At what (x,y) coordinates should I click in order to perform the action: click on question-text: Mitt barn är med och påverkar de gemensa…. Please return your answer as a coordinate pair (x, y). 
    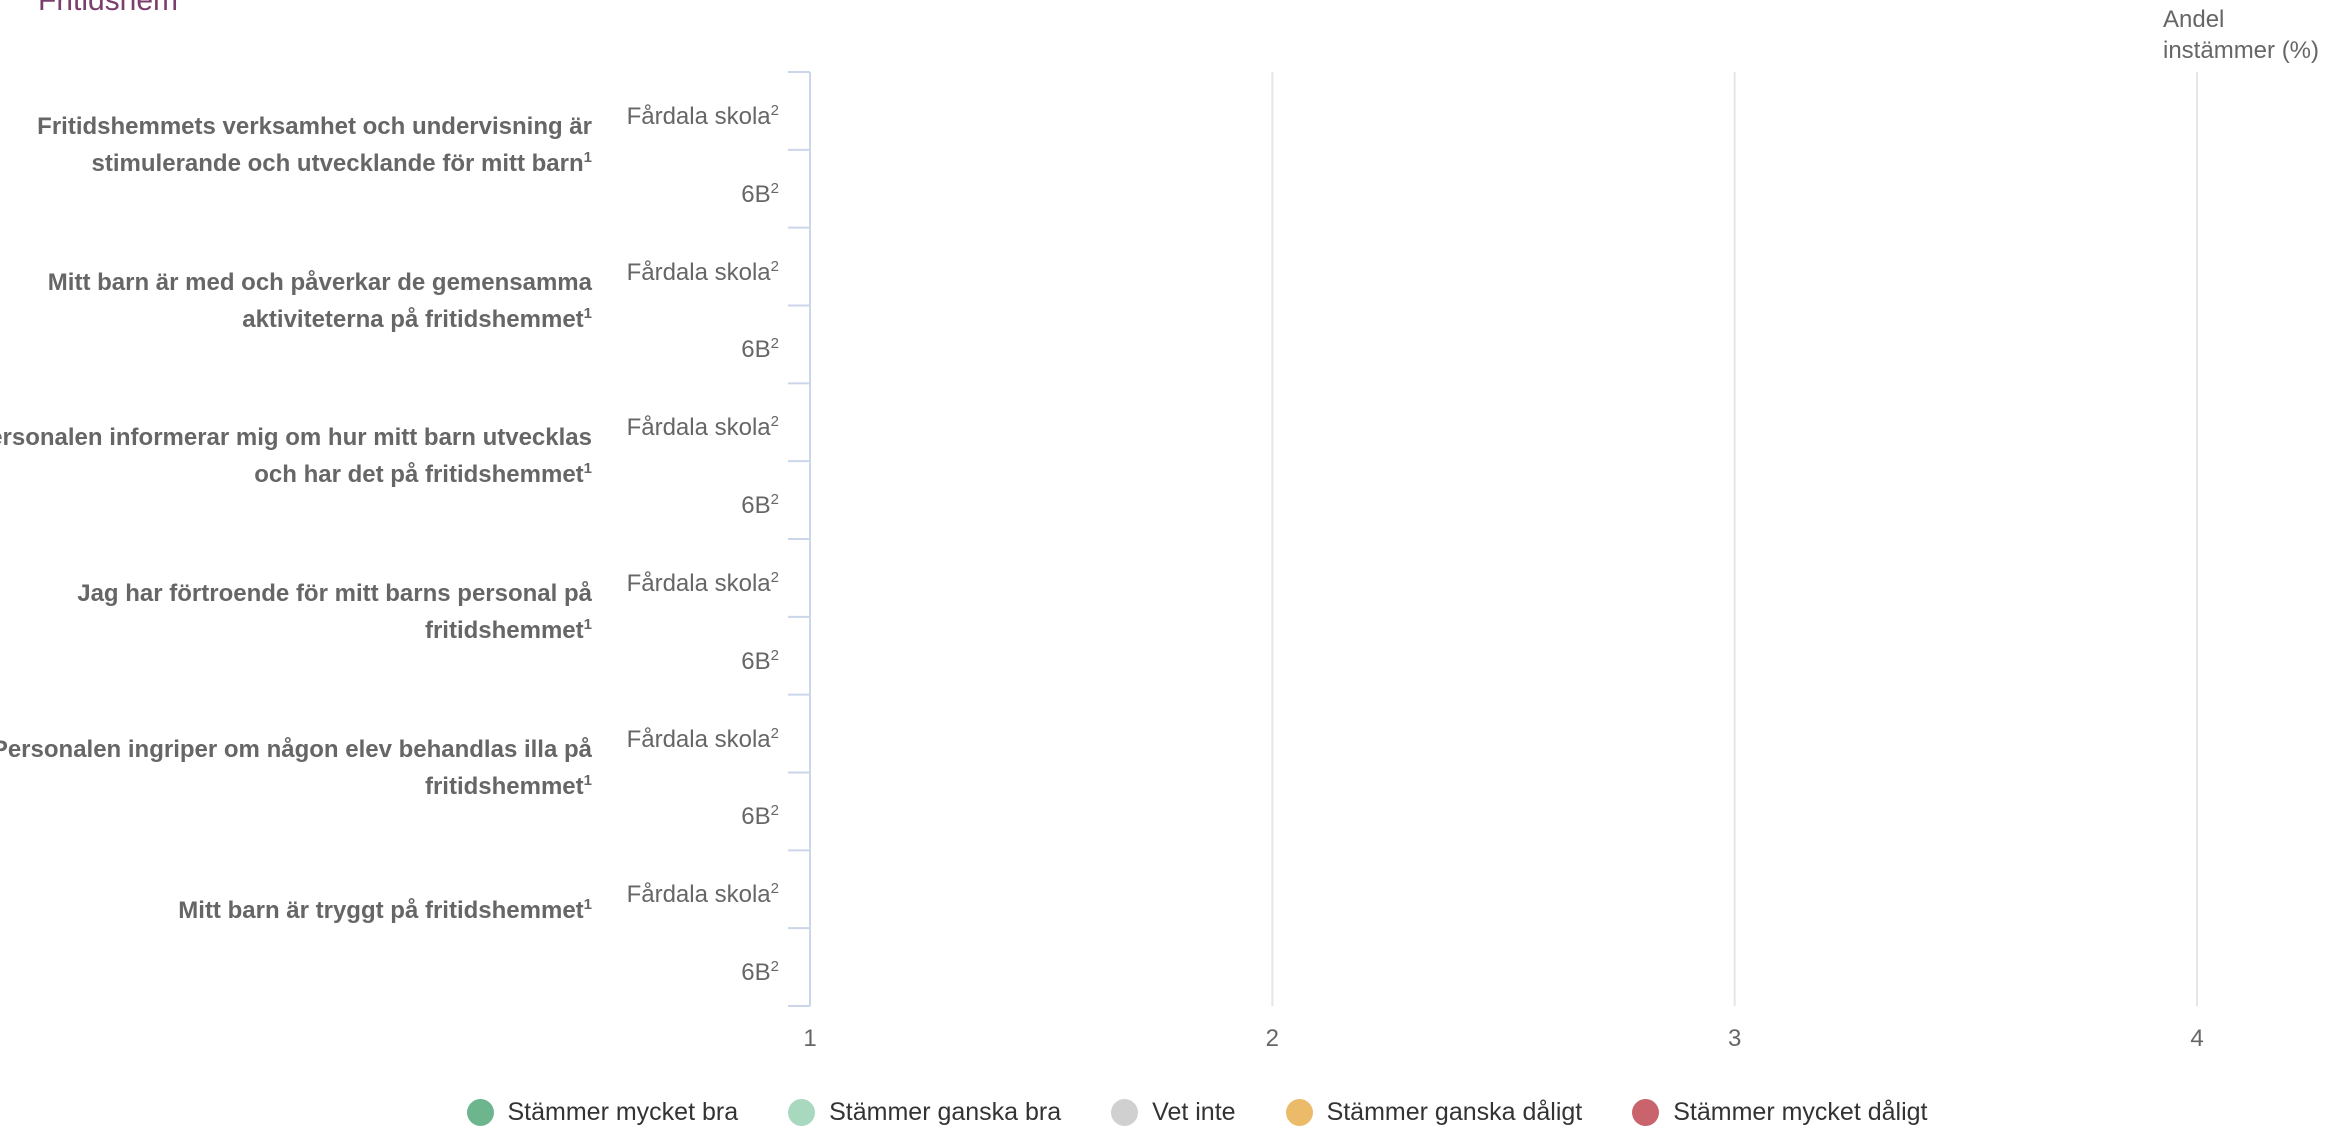
    Looking at the image, I should click on (319, 300).